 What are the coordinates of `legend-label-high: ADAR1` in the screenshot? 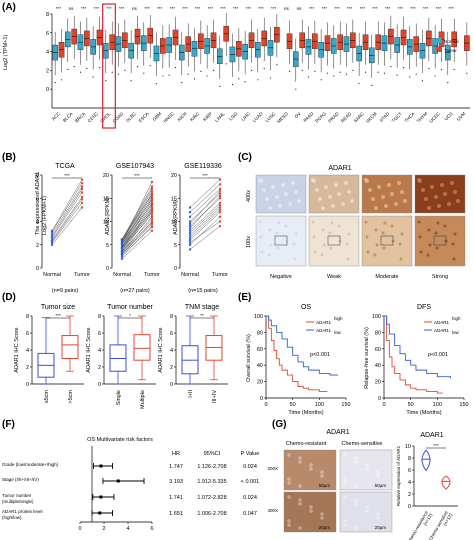 It's located at (442, 322).